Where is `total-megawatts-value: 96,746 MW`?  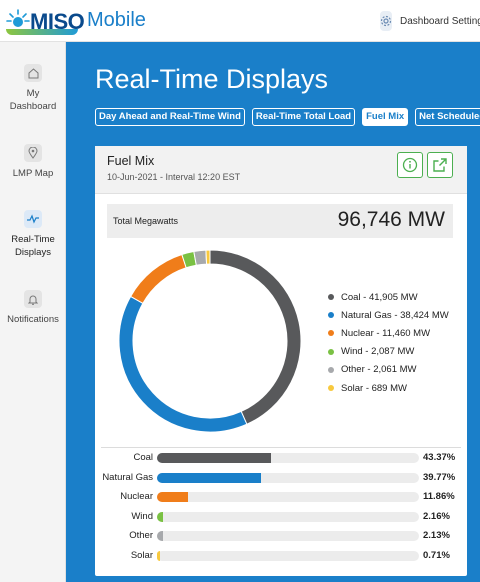
total-megawatts-value: 96,746 MW is located at coordinates (391, 219).